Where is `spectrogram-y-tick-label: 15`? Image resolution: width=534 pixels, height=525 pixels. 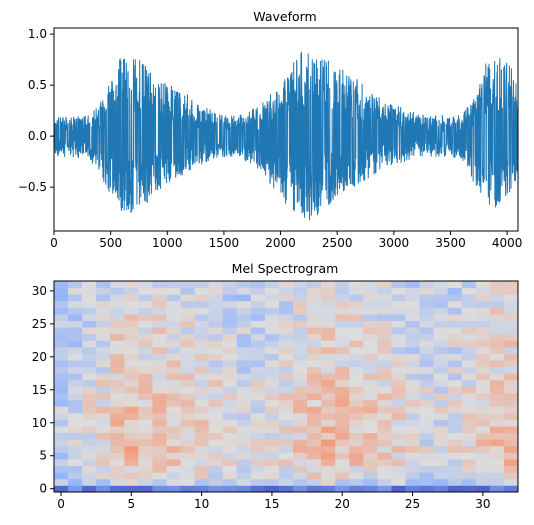 spectrogram-y-tick-label: 15 is located at coordinates (39, 390).